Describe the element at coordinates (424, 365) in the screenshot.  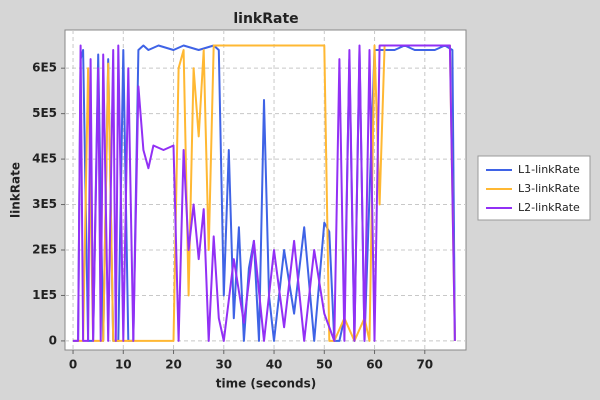
I see `x-tick-label: 70` at that location.